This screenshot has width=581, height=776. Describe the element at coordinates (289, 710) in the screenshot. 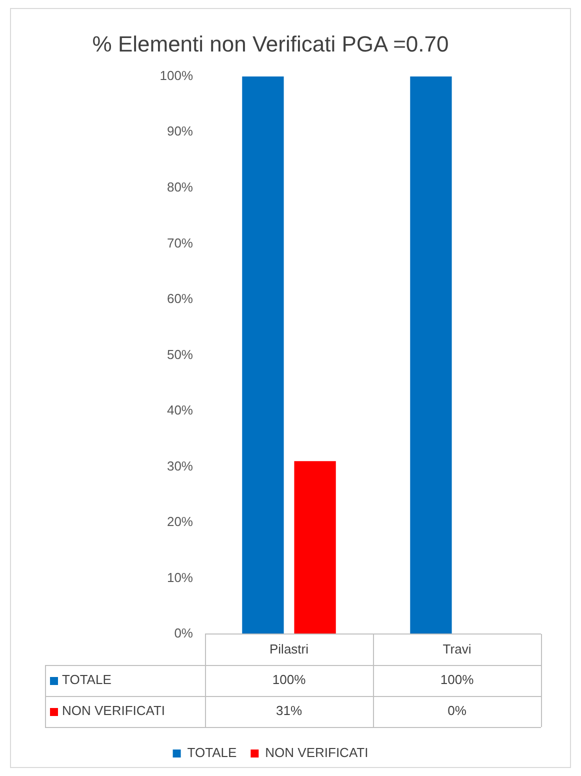

I see `data-label: 31%` at that location.